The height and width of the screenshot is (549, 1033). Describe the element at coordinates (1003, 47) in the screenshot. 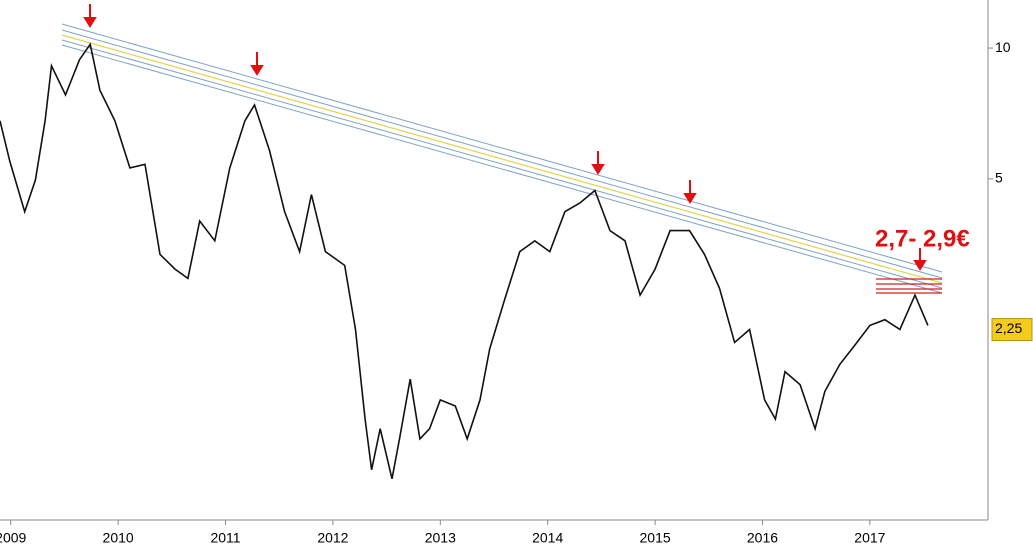

I see `y-tick-label: 10` at that location.